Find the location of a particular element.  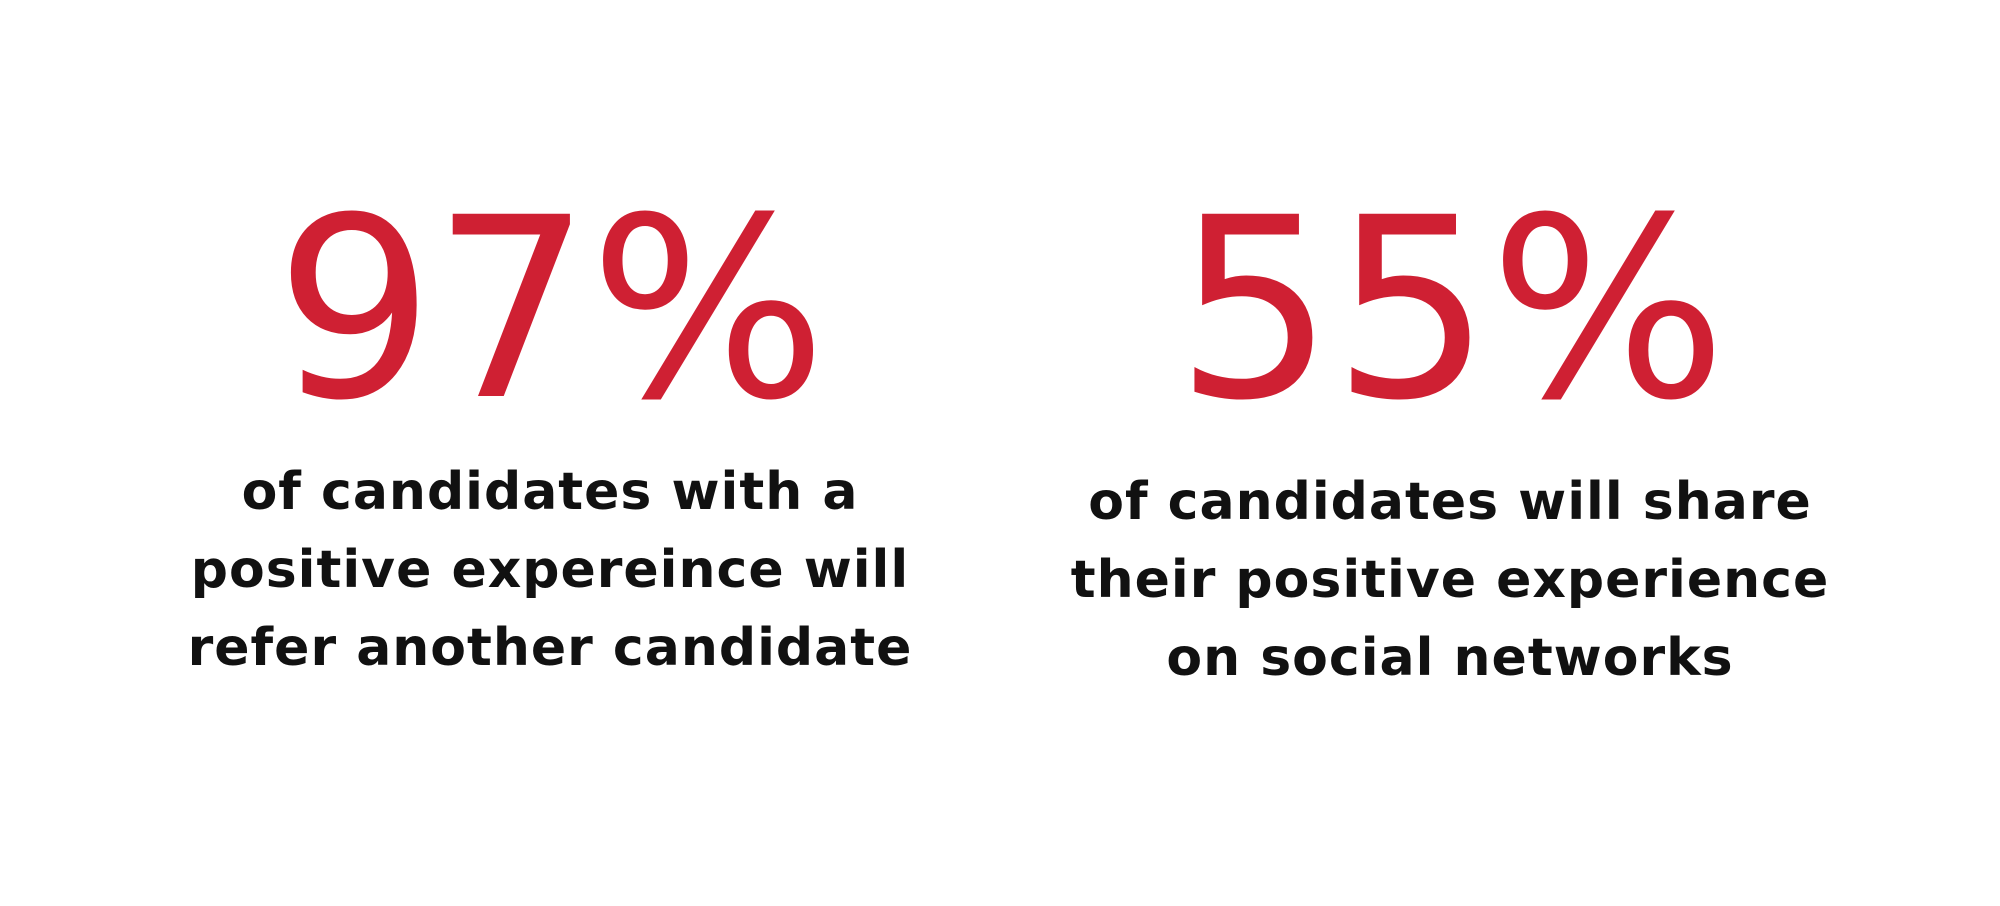

caption-line: refer another candidate is located at coordinates (550, 648).